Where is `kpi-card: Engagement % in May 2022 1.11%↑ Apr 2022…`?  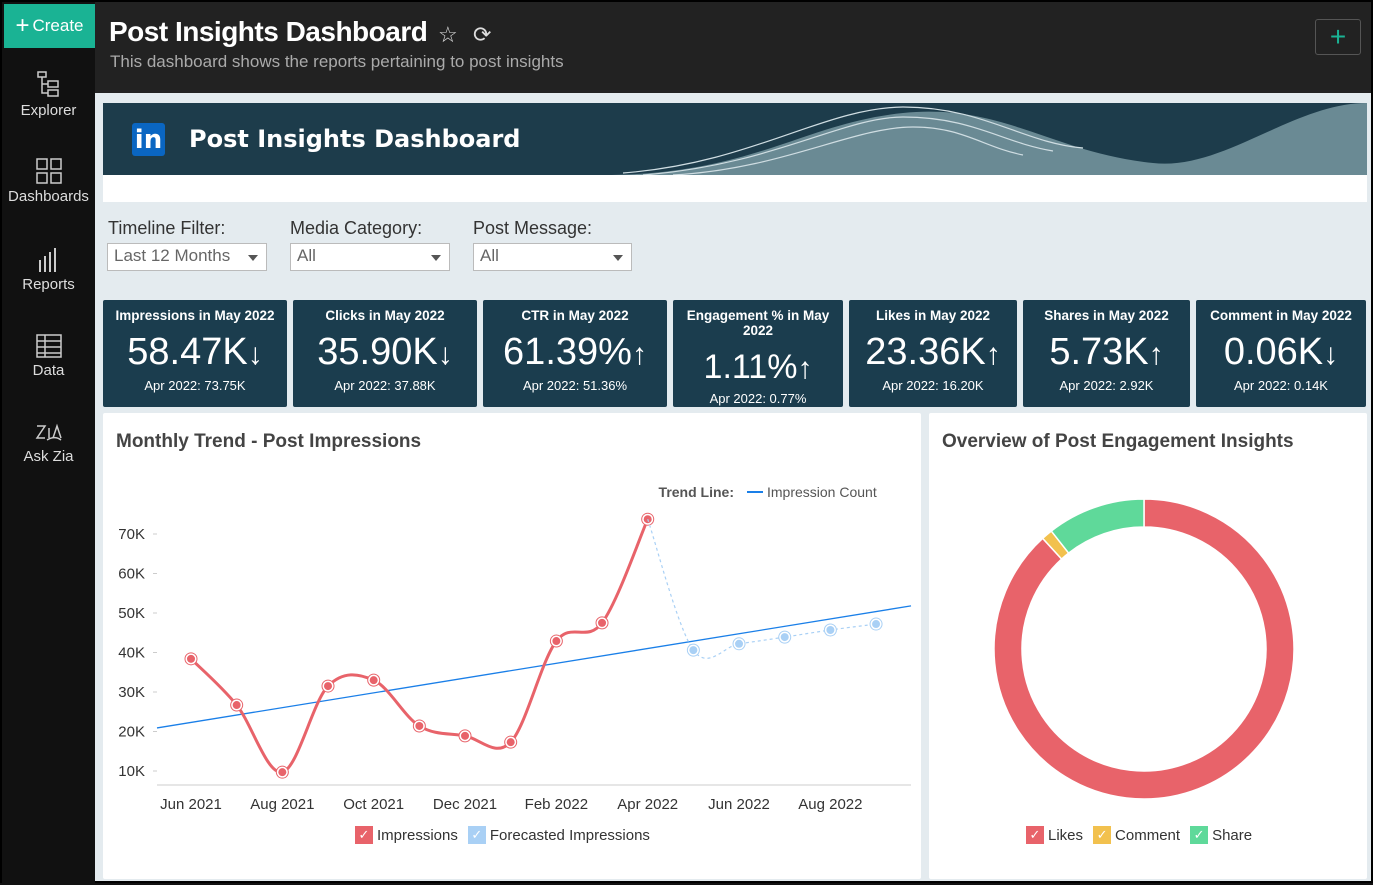 kpi-card: Engagement % in May 2022 1.11%↑ Apr 2022… is located at coordinates (758, 353).